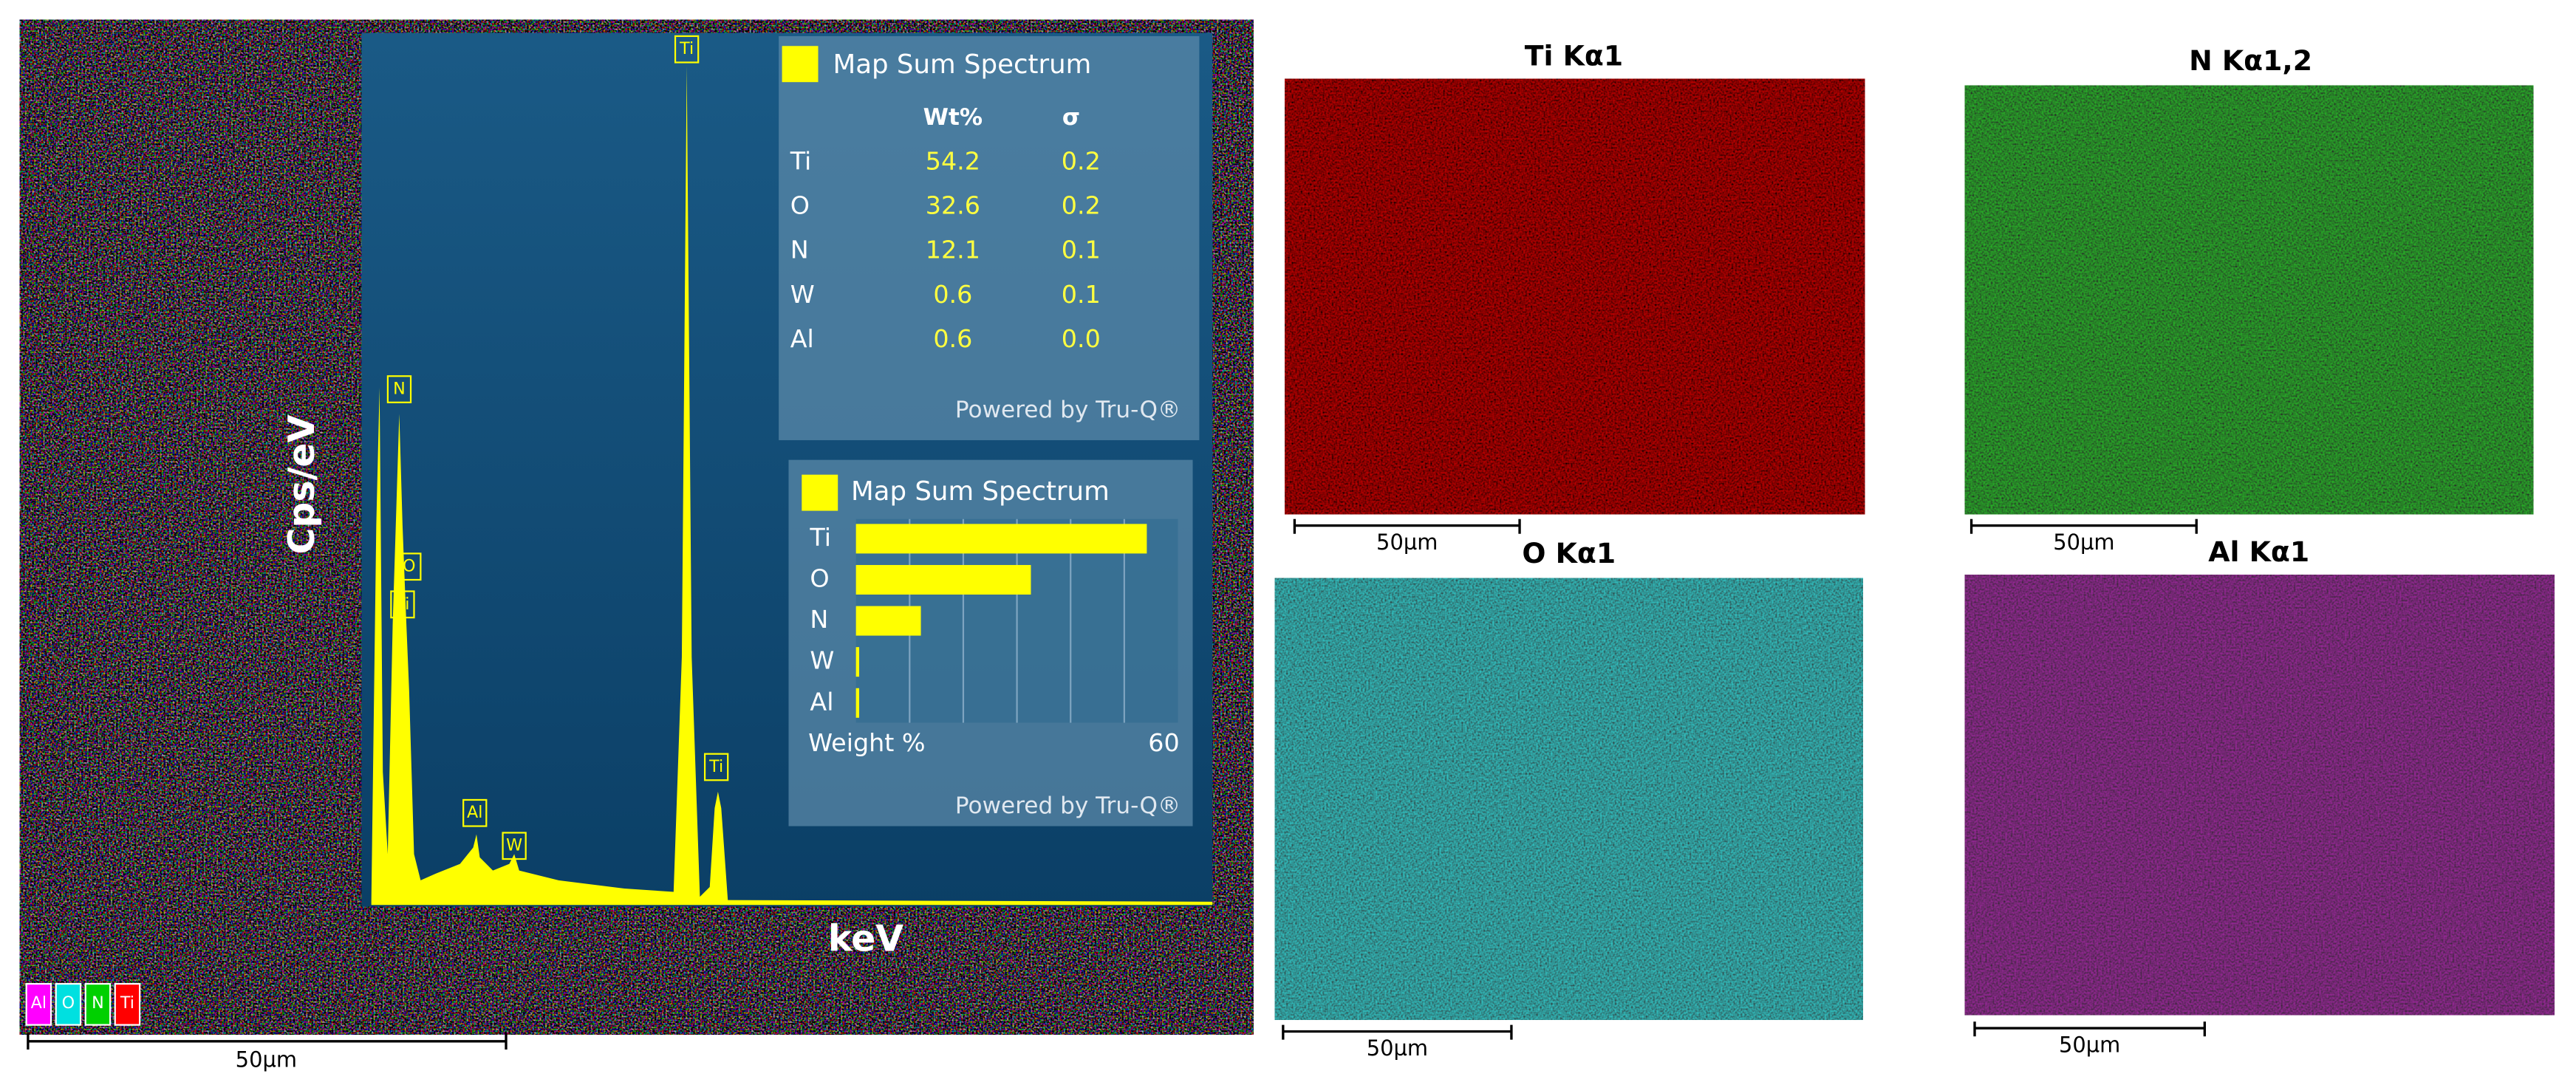  What do you see at coordinates (1081, 338) in the screenshot?
I see `row-sigma: 0.0` at bounding box center [1081, 338].